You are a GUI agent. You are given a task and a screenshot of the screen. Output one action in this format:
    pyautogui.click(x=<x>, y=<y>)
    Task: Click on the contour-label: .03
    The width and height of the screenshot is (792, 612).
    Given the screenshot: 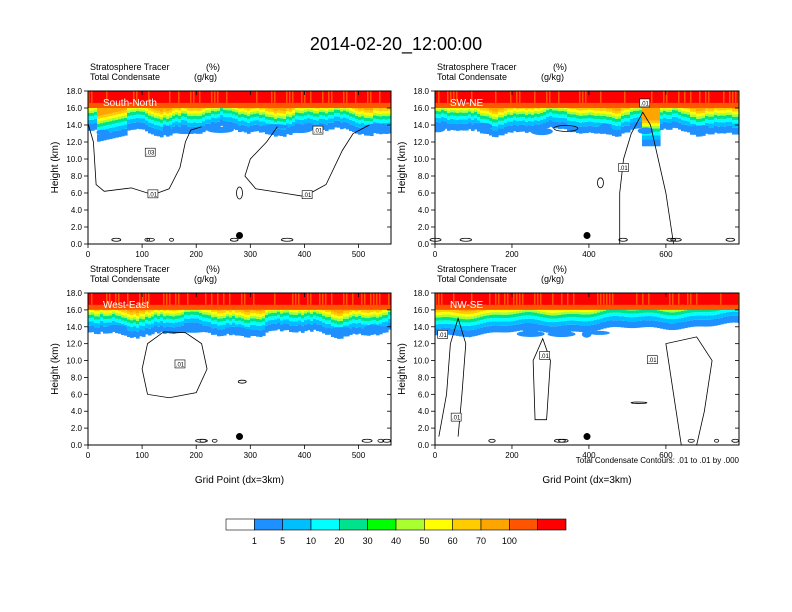 What is the action you would take?
    pyautogui.click(x=150, y=154)
    